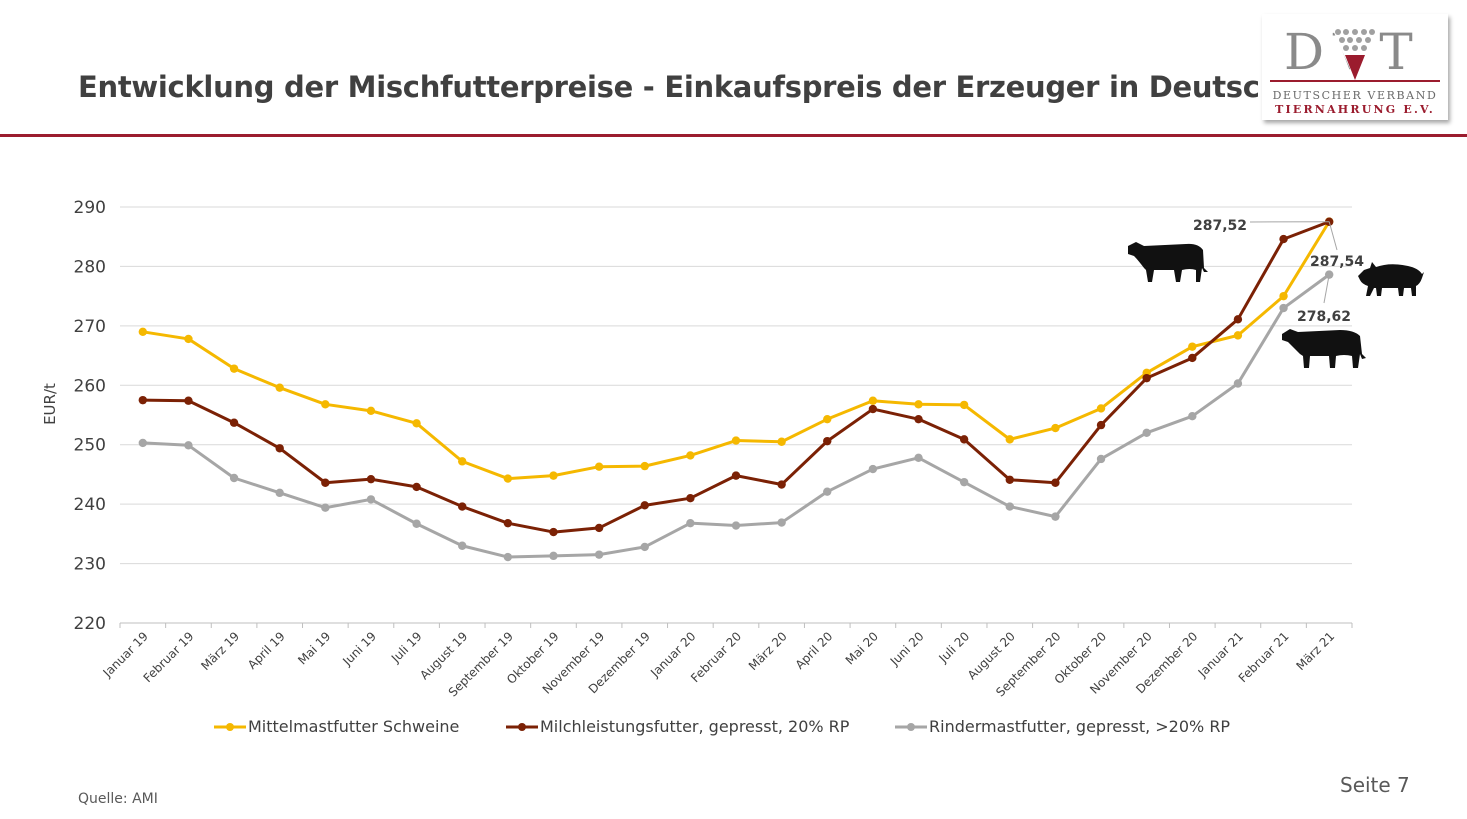  What do you see at coordinates (1375, 785) in the screenshot?
I see `page-number: Seite 7` at bounding box center [1375, 785].